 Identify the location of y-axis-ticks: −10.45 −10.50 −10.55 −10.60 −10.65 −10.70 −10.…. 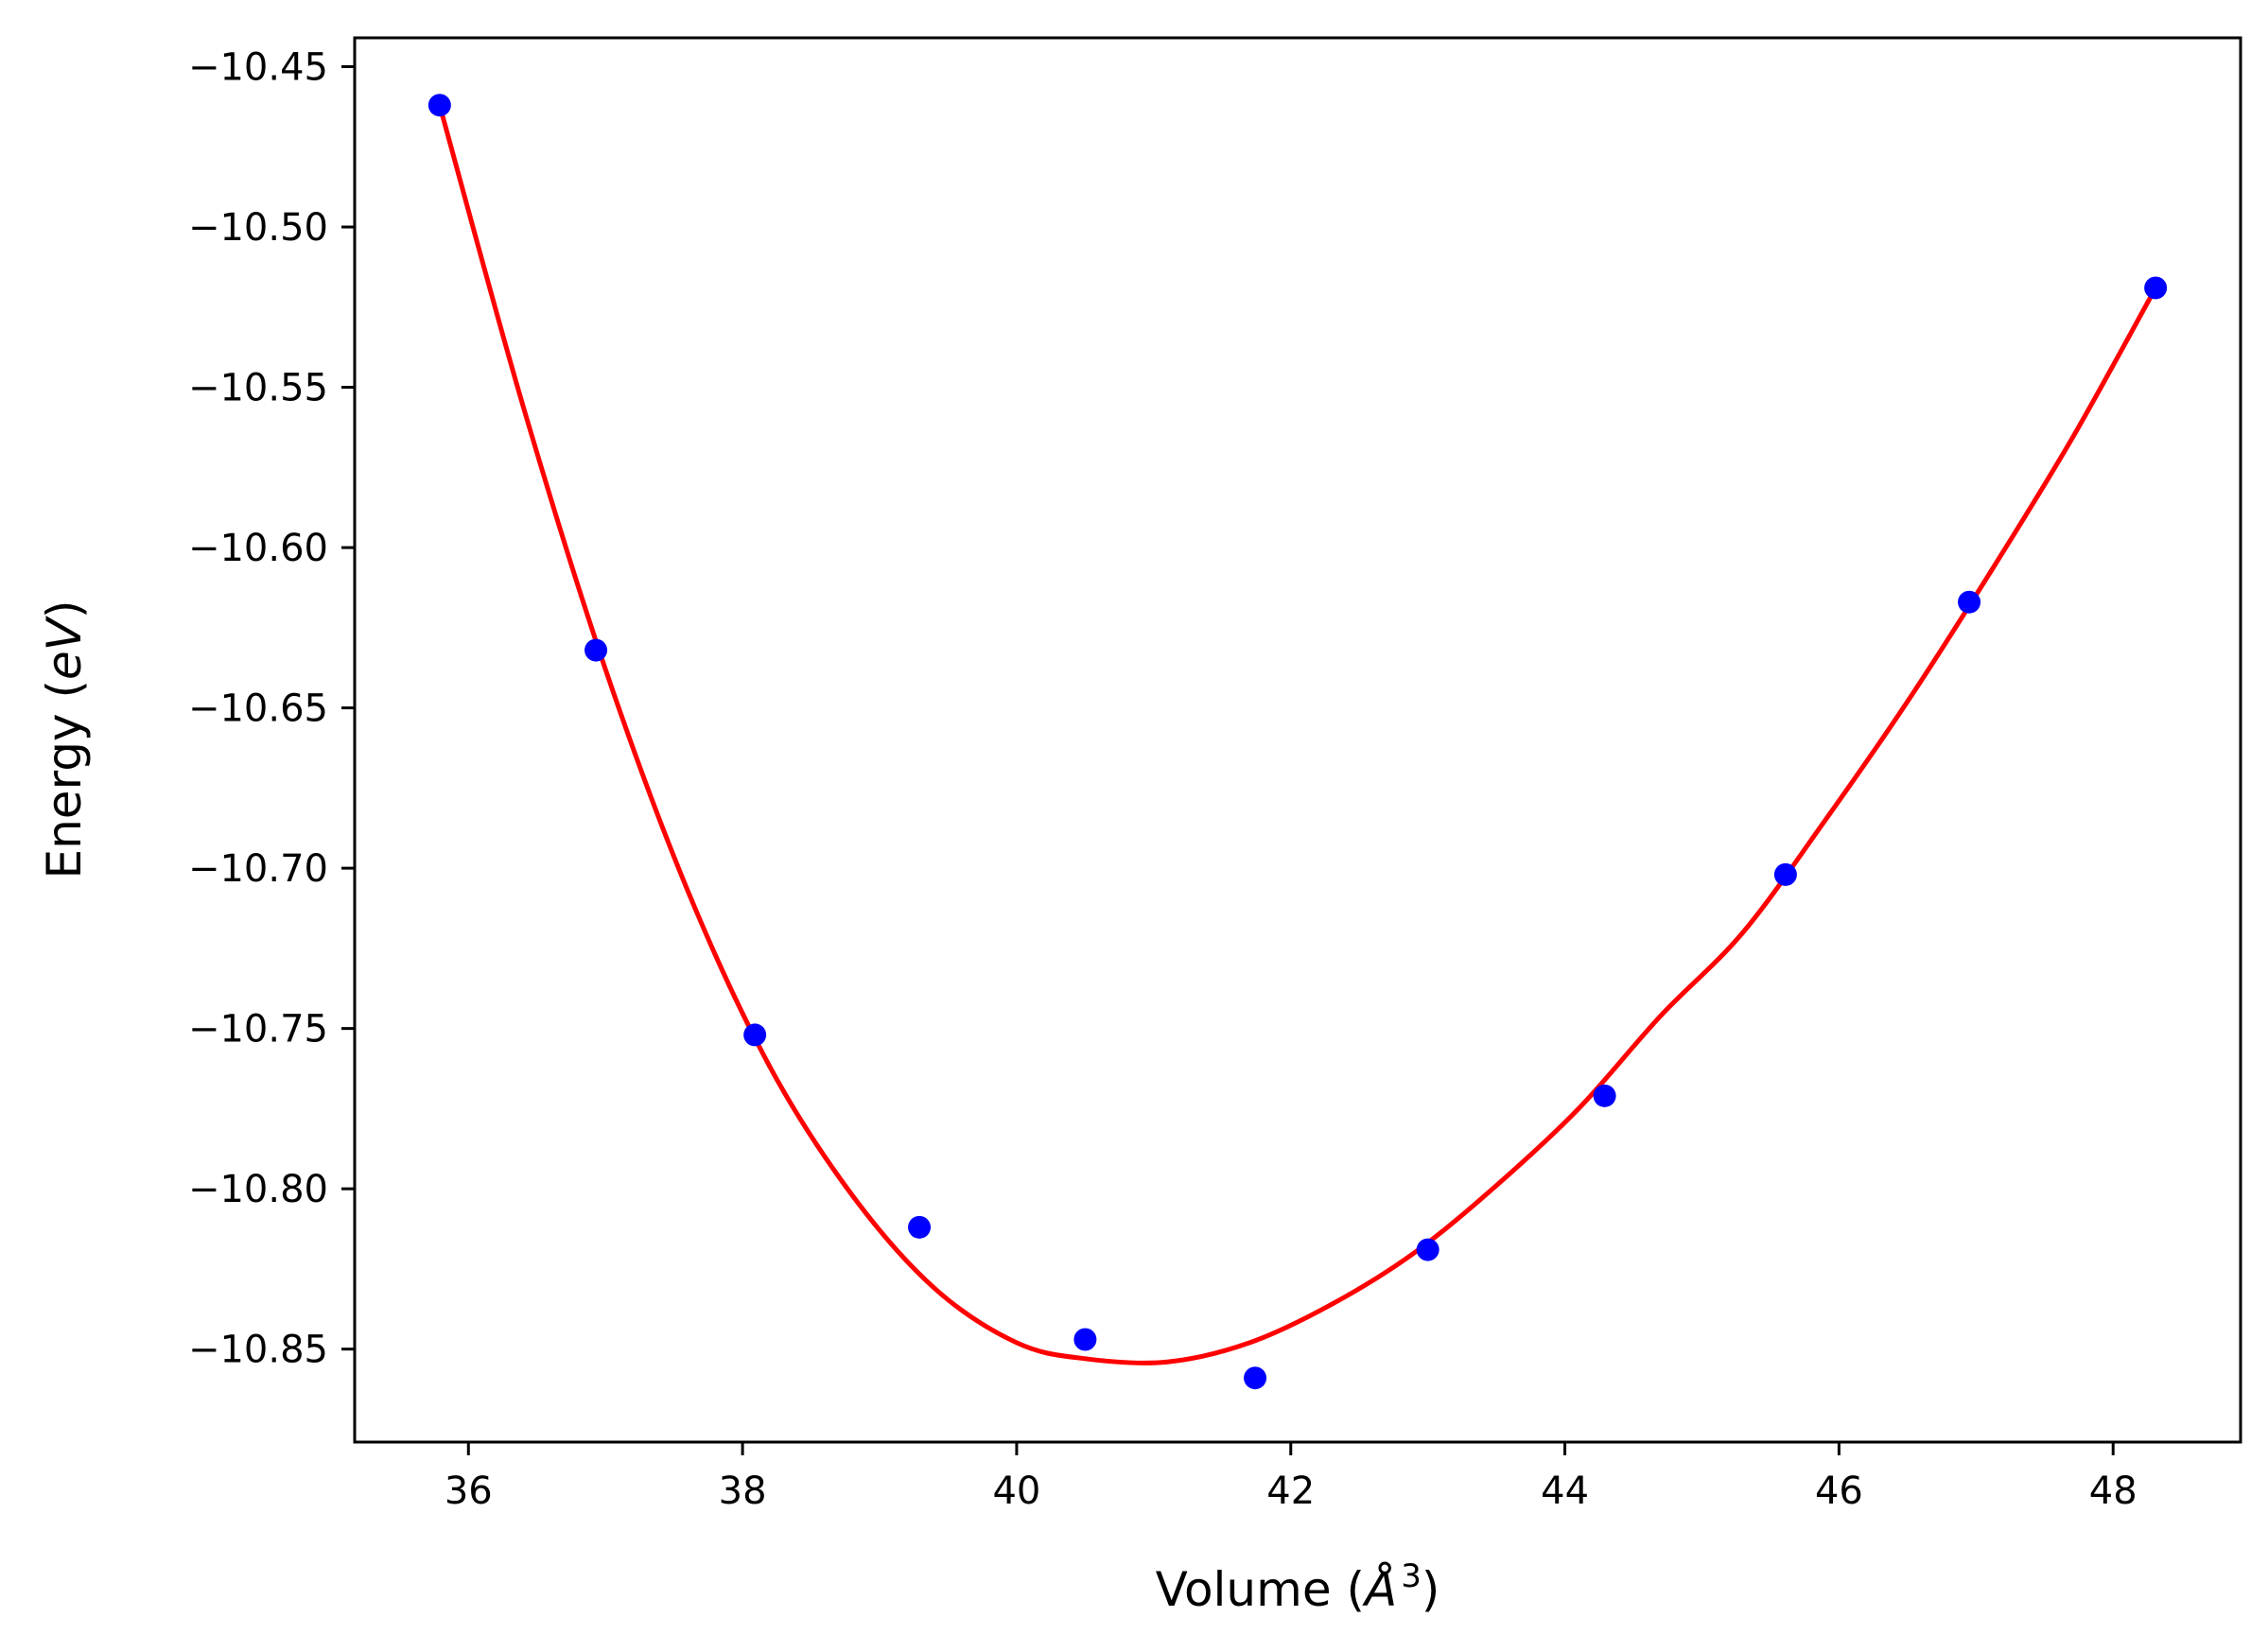
(271, 709).